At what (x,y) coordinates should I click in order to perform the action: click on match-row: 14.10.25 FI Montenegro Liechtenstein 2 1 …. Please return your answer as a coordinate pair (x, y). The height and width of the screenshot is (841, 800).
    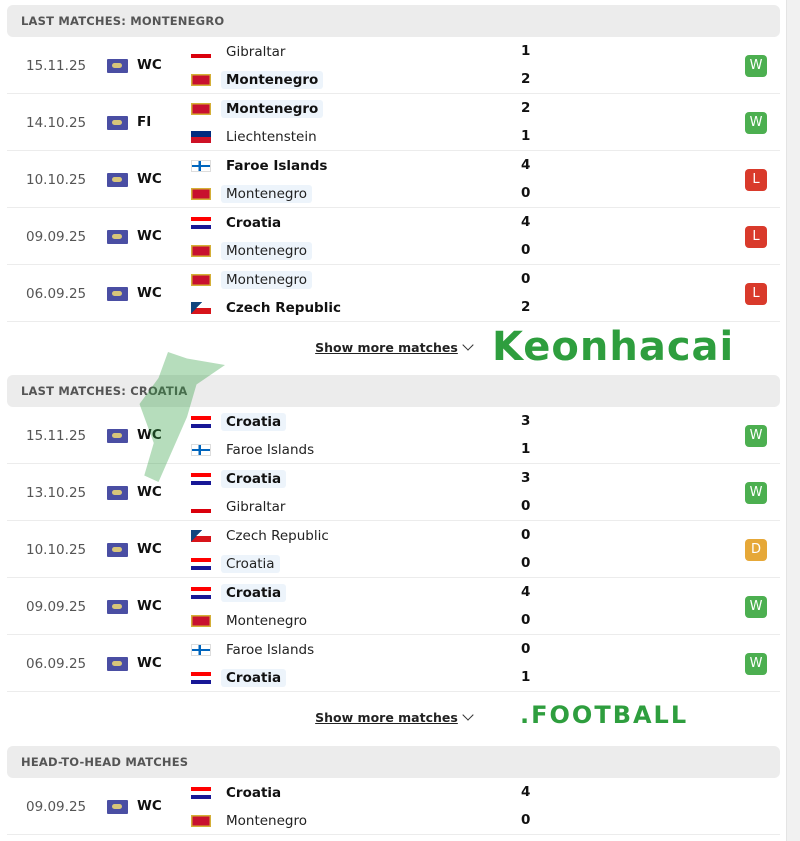
    Looking at the image, I should click on (393, 122).